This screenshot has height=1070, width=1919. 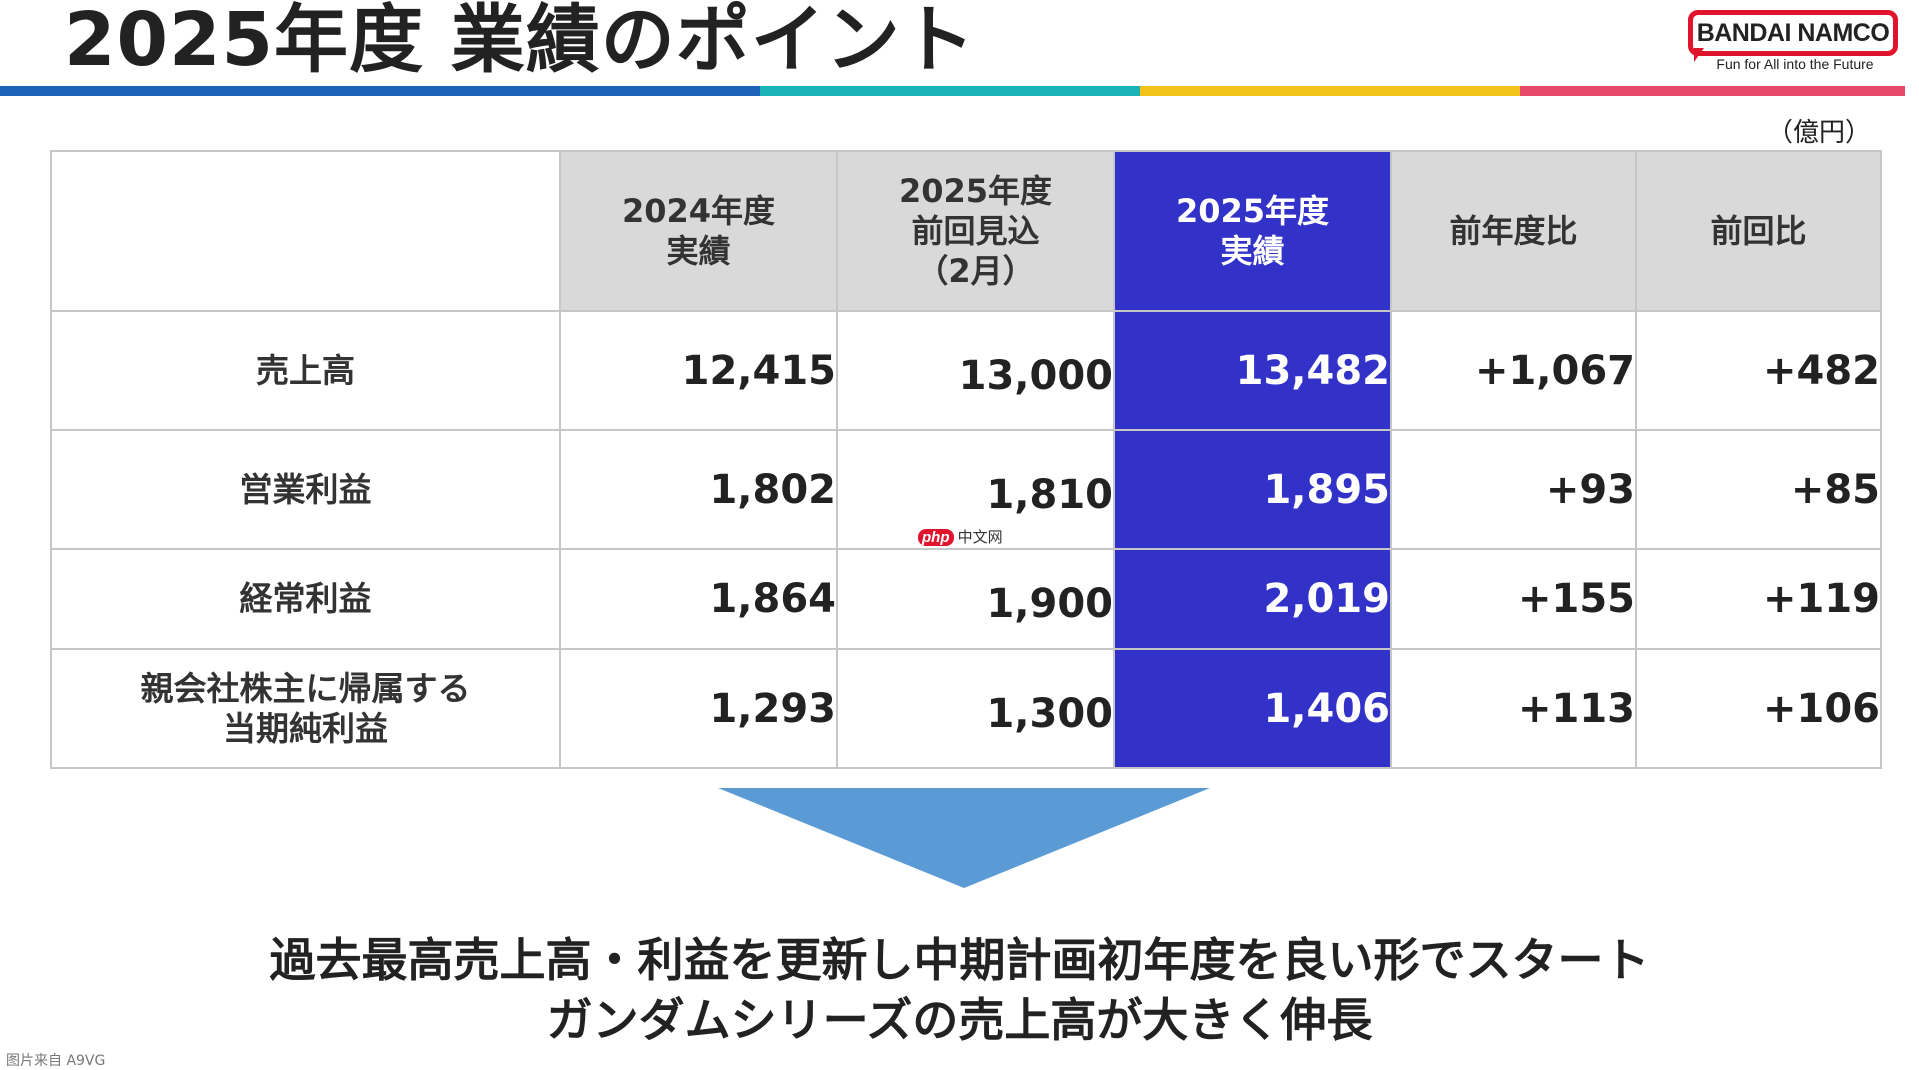 I want to click on color-stripe-pink, so click(x=1712, y=91).